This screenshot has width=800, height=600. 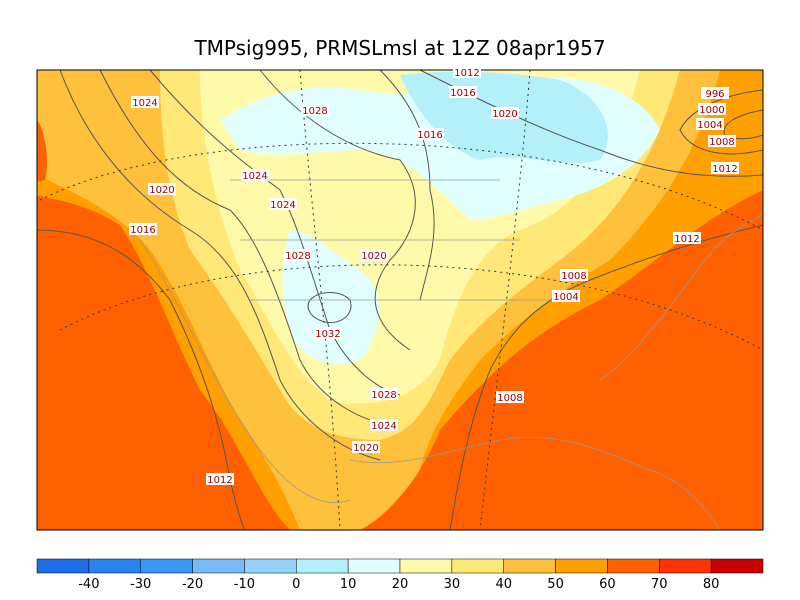 I want to click on contour-label: 1000, so click(x=711, y=110).